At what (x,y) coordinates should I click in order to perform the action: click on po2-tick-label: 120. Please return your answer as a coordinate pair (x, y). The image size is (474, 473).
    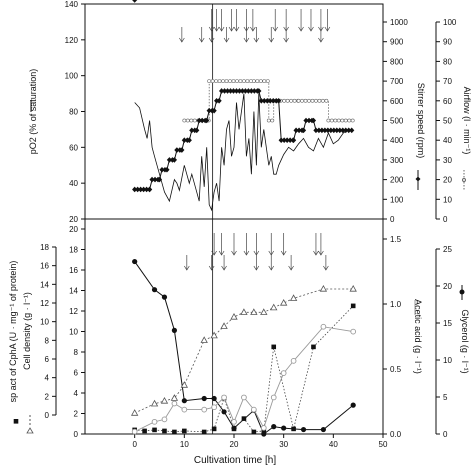
    Looking at the image, I should click on (72, 40).